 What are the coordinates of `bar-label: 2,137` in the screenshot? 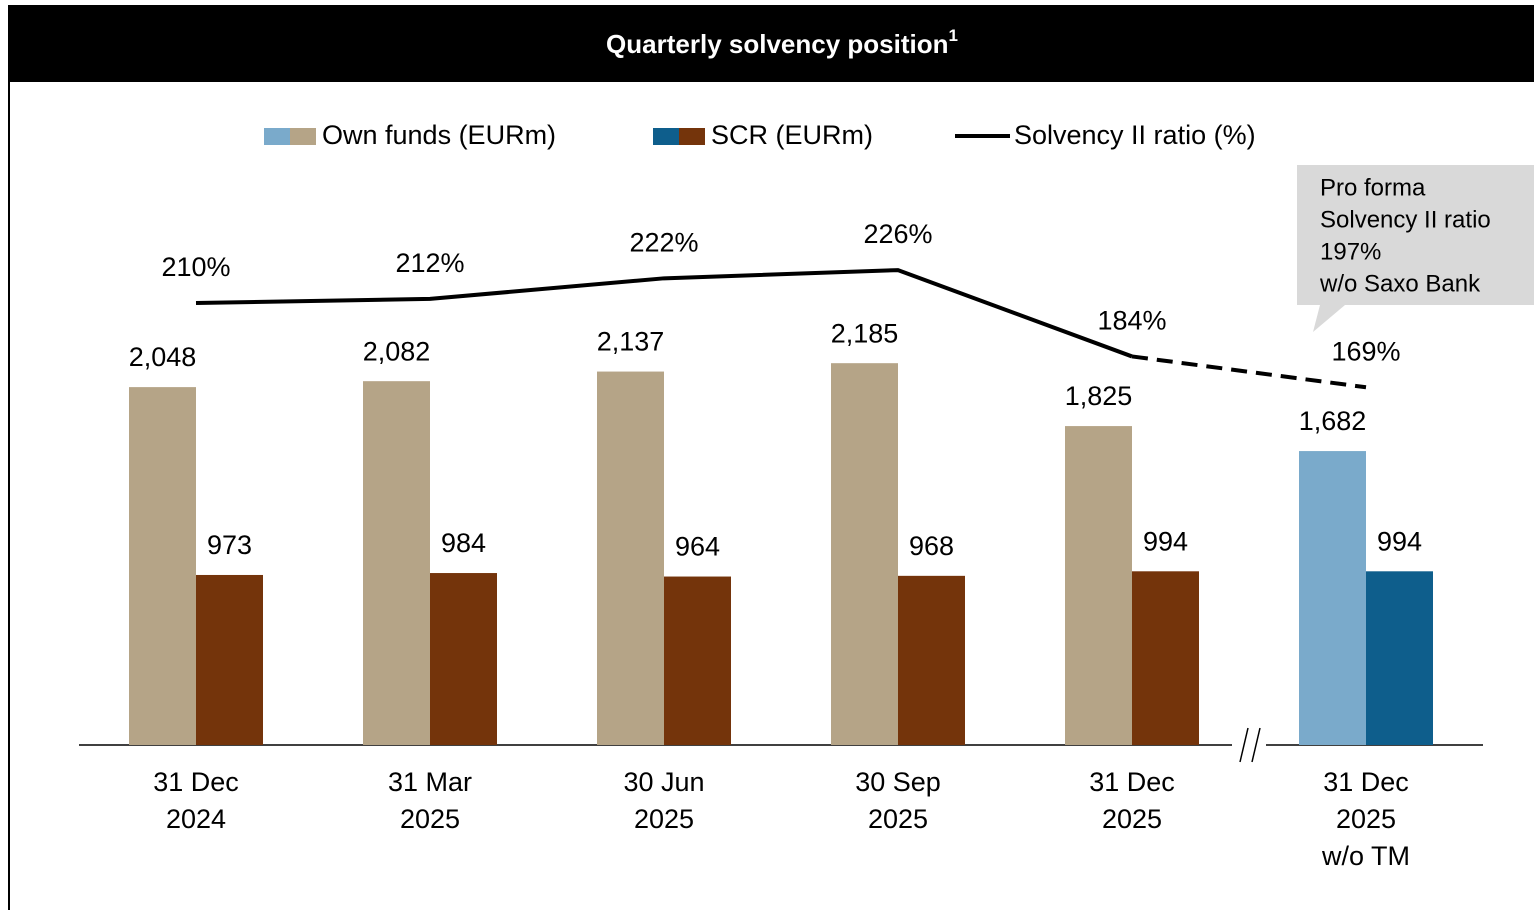 It's located at (631, 342).